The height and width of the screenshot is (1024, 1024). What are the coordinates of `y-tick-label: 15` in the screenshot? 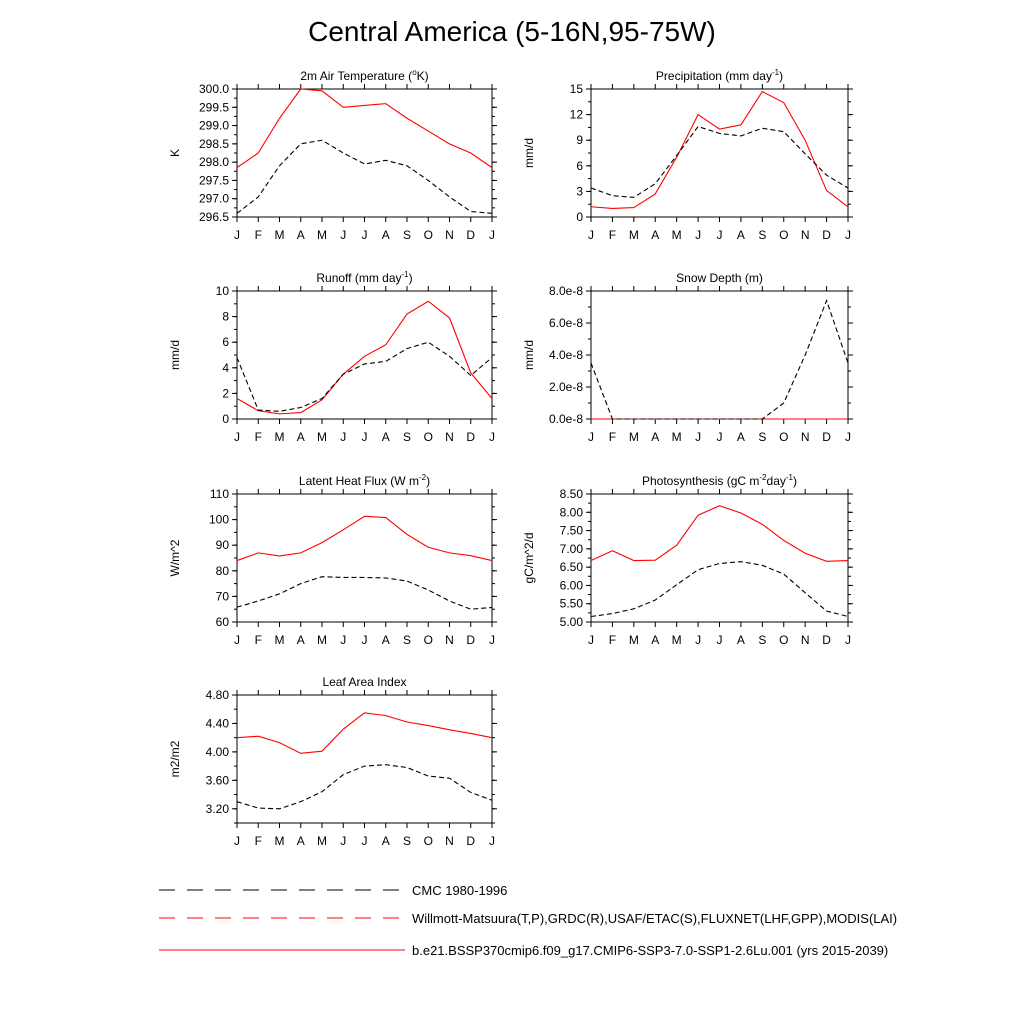 It's located at (577, 89).